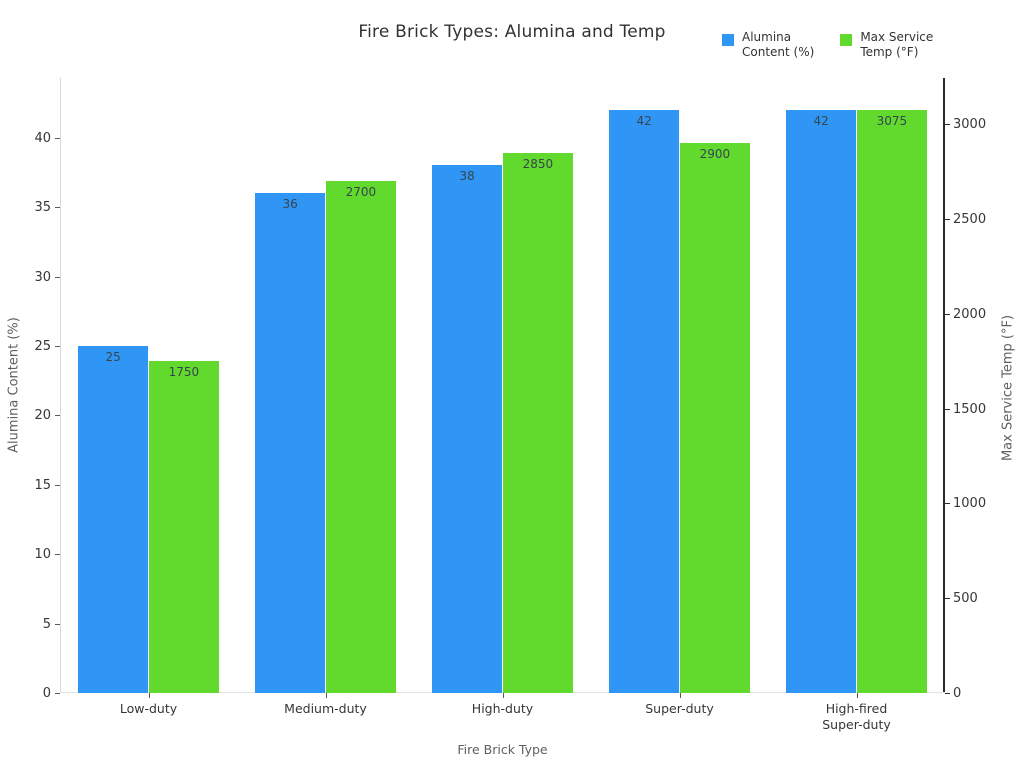  Describe the element at coordinates (113, 356) in the screenshot. I see `bar-value-label: 25` at that location.